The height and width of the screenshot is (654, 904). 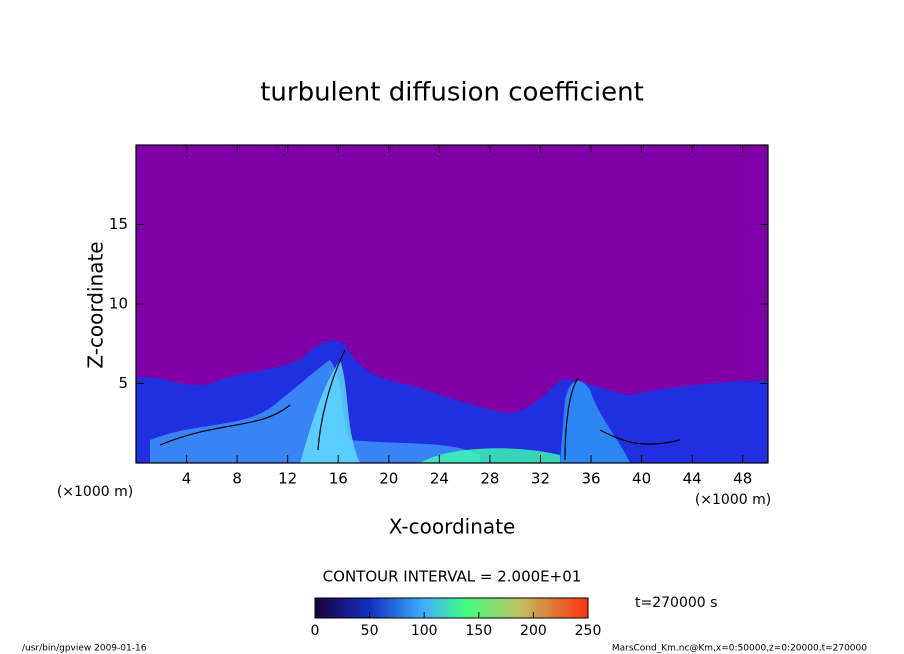 I want to click on x-tick-label: 28, so click(x=489, y=479).